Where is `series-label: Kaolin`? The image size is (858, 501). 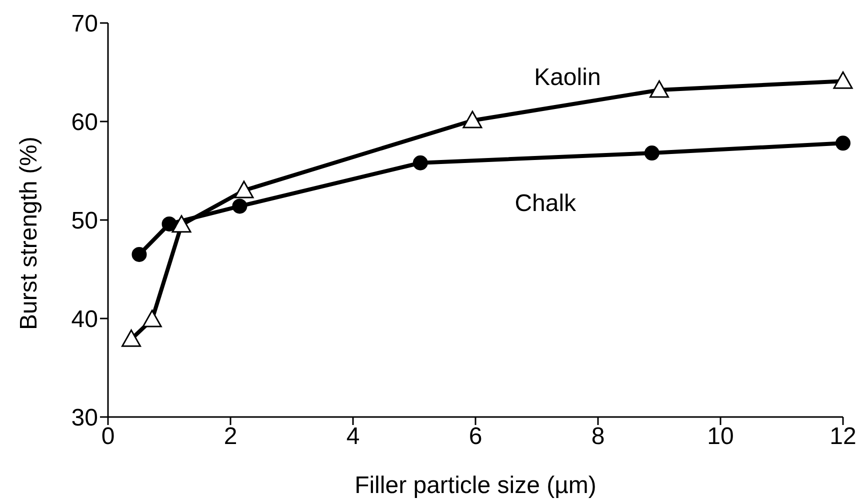
series-label: Kaolin is located at coordinates (567, 77).